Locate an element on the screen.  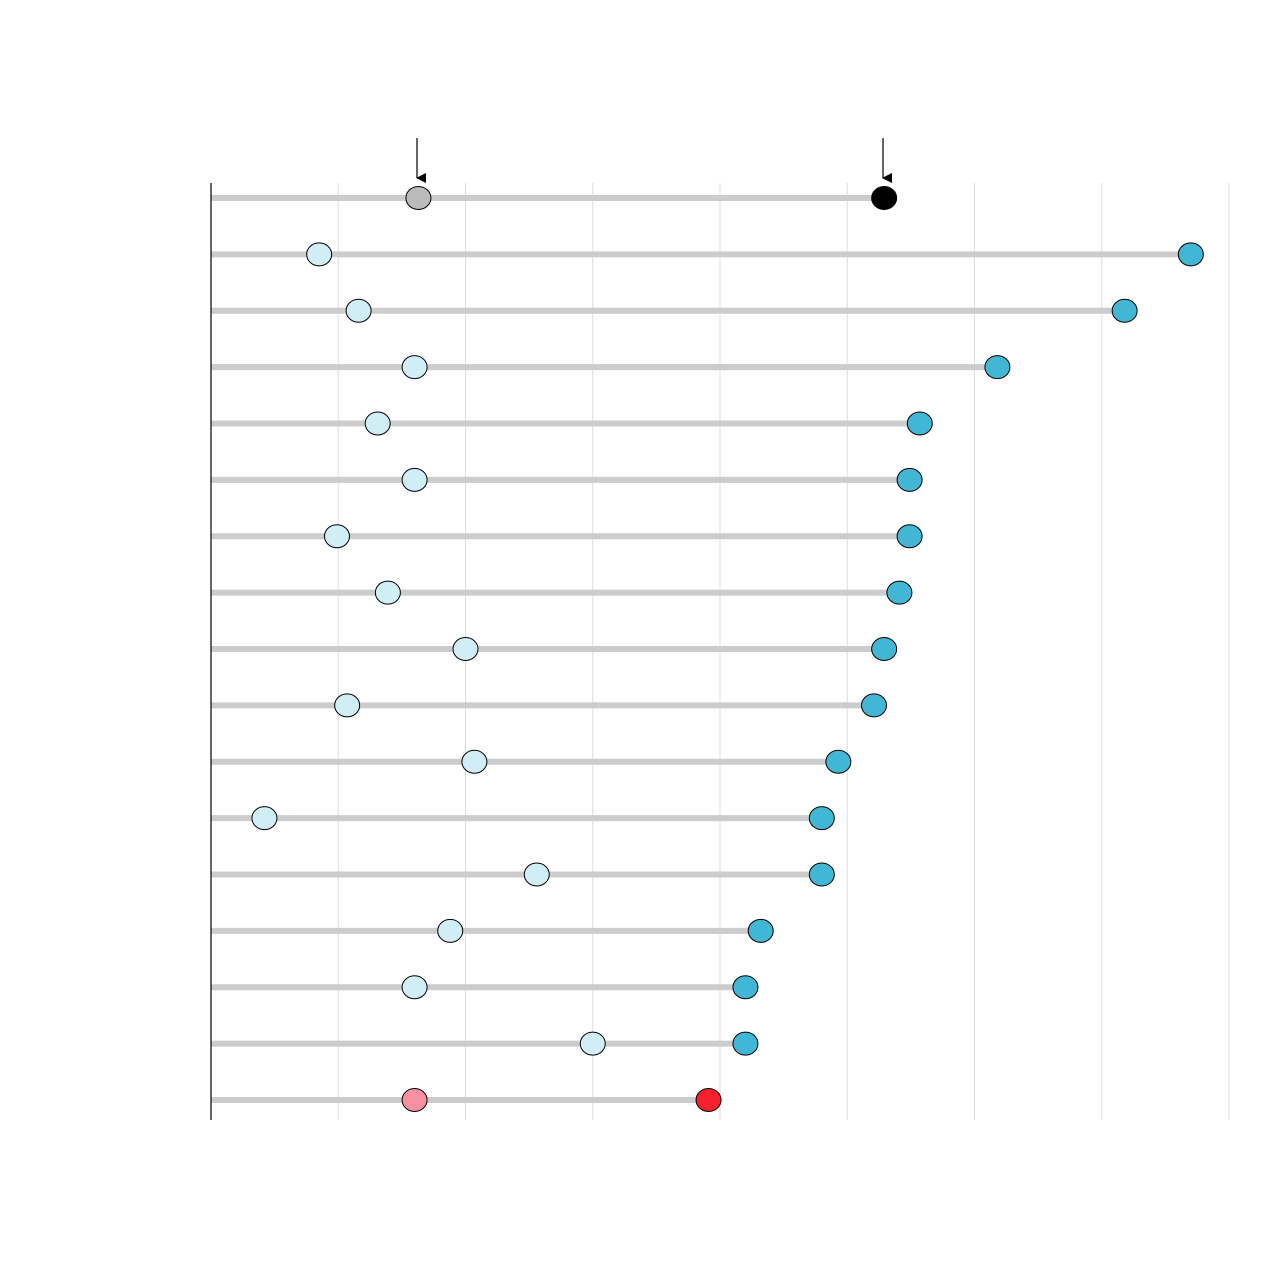
annotations is located at coordinates (654, 160).